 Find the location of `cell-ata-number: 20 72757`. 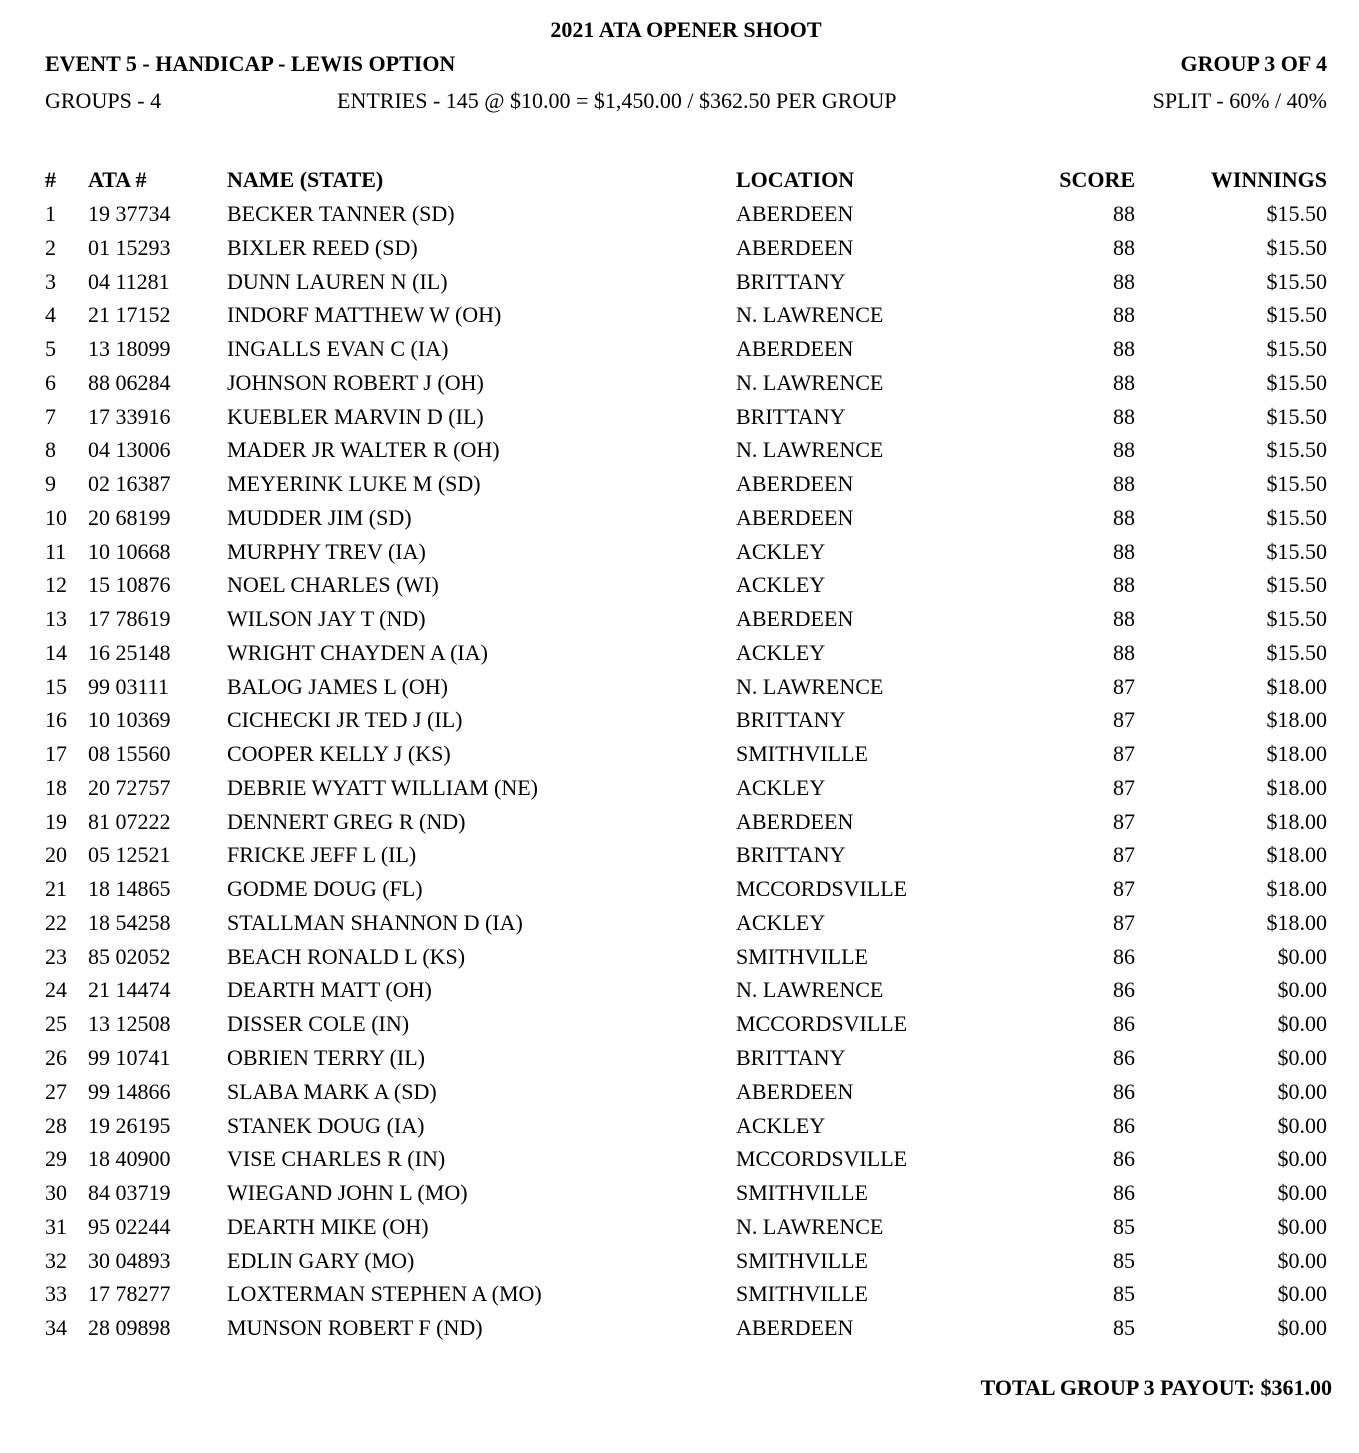

cell-ata-number: 20 72757 is located at coordinates (129, 787).